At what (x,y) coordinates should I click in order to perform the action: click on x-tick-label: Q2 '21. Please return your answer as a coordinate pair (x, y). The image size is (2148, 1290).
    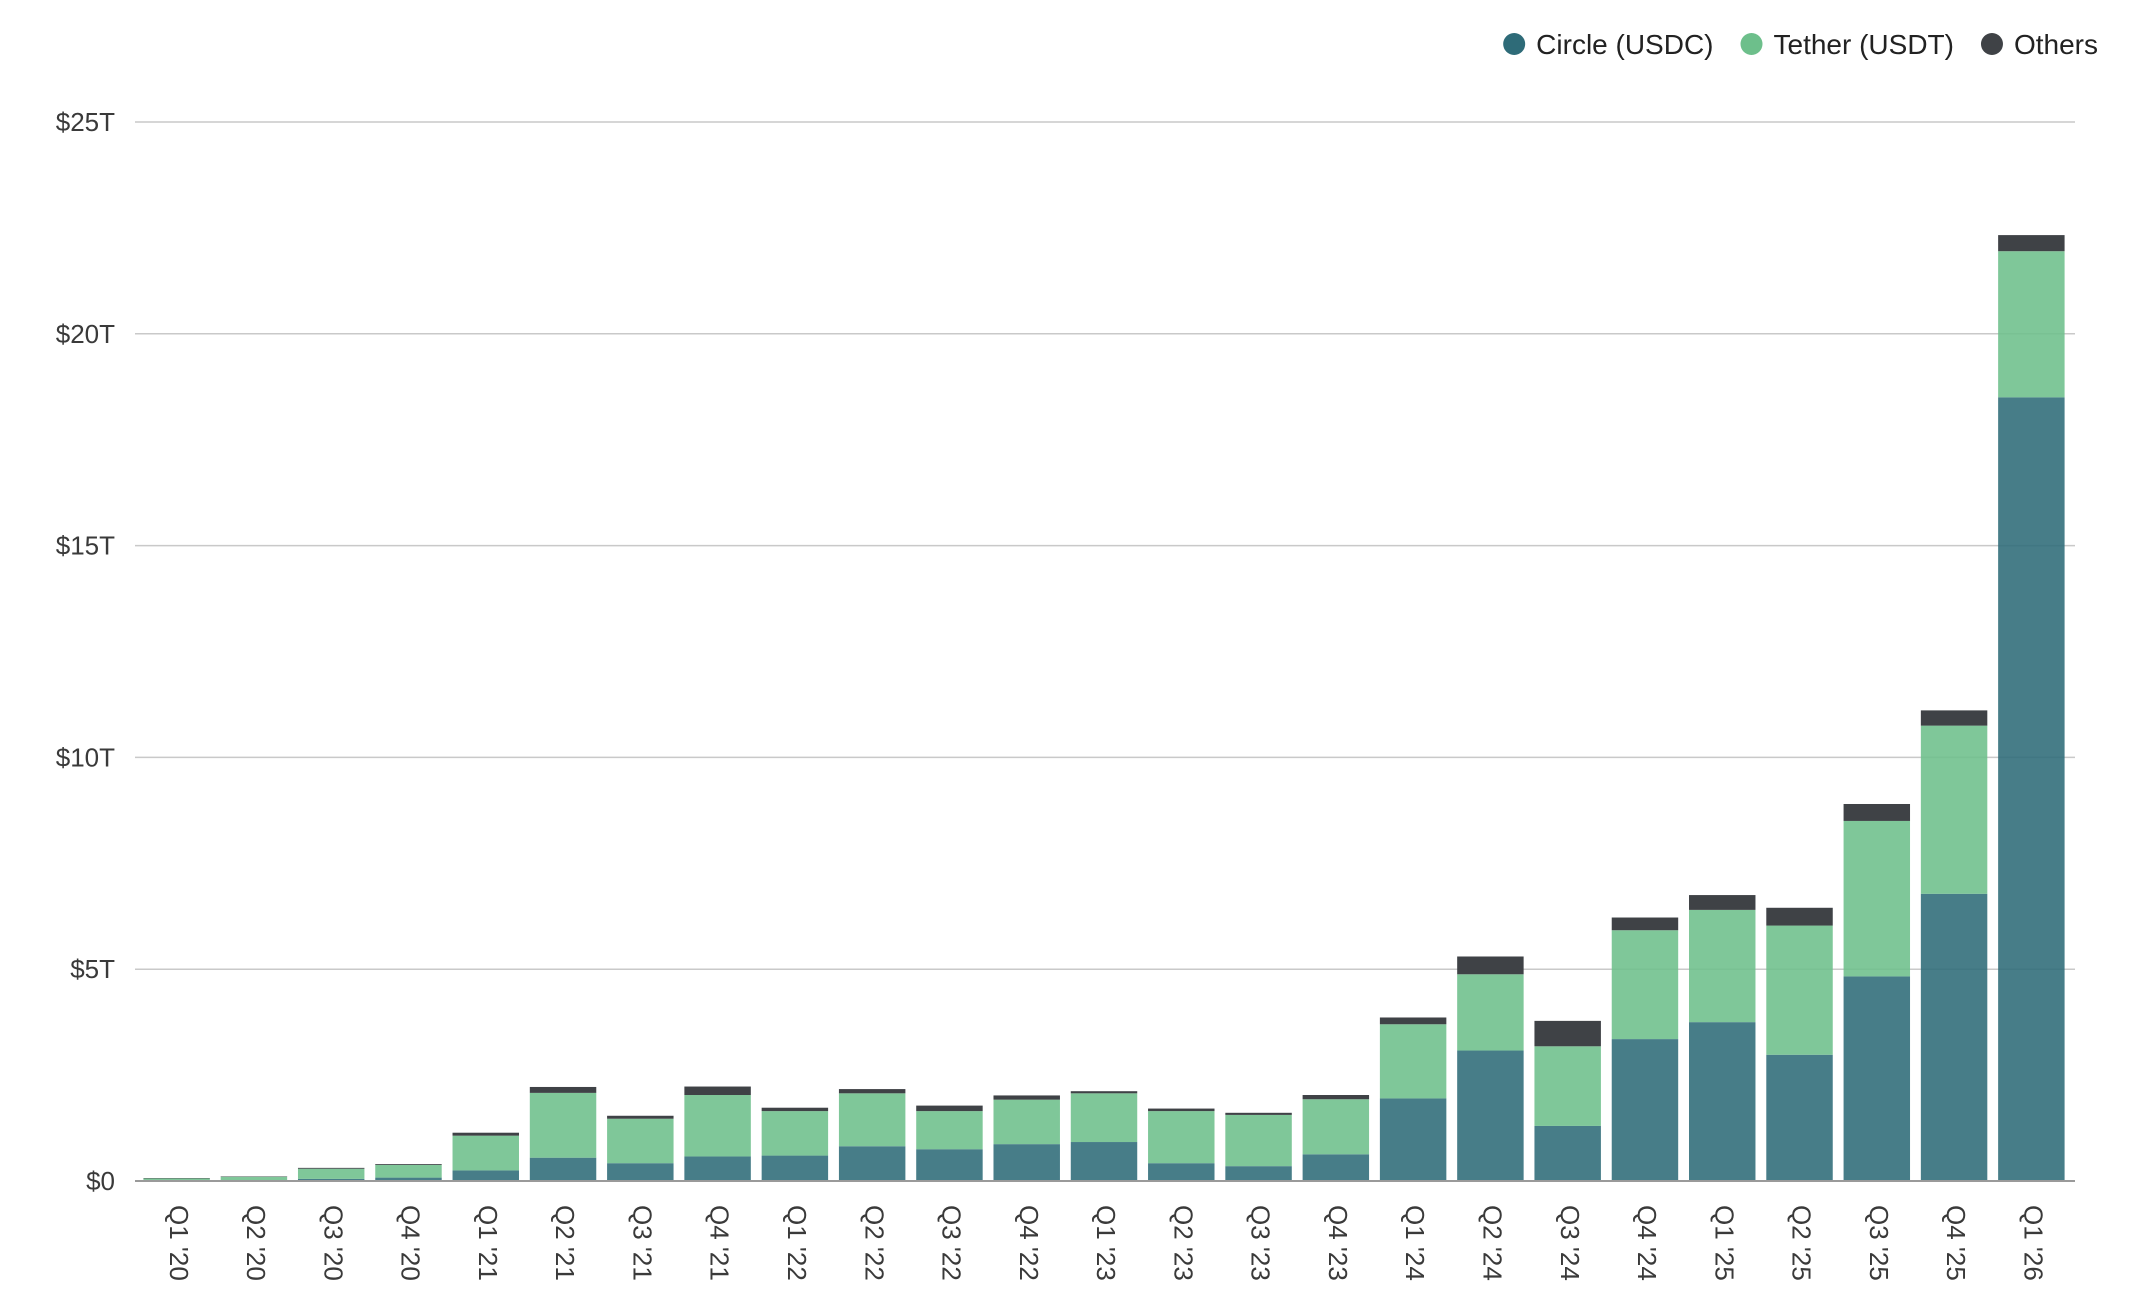
    Looking at the image, I should click on (565, 1243).